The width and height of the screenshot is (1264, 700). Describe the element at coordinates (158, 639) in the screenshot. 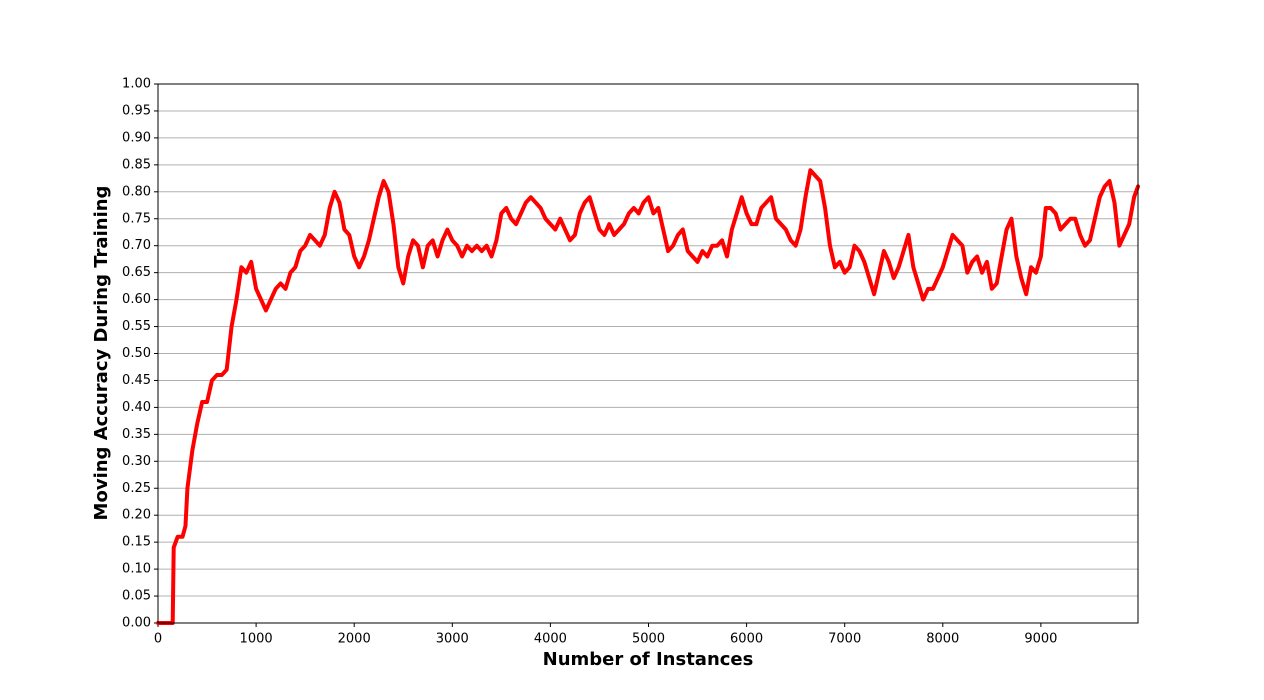

I see `x-tick-label: 0` at that location.